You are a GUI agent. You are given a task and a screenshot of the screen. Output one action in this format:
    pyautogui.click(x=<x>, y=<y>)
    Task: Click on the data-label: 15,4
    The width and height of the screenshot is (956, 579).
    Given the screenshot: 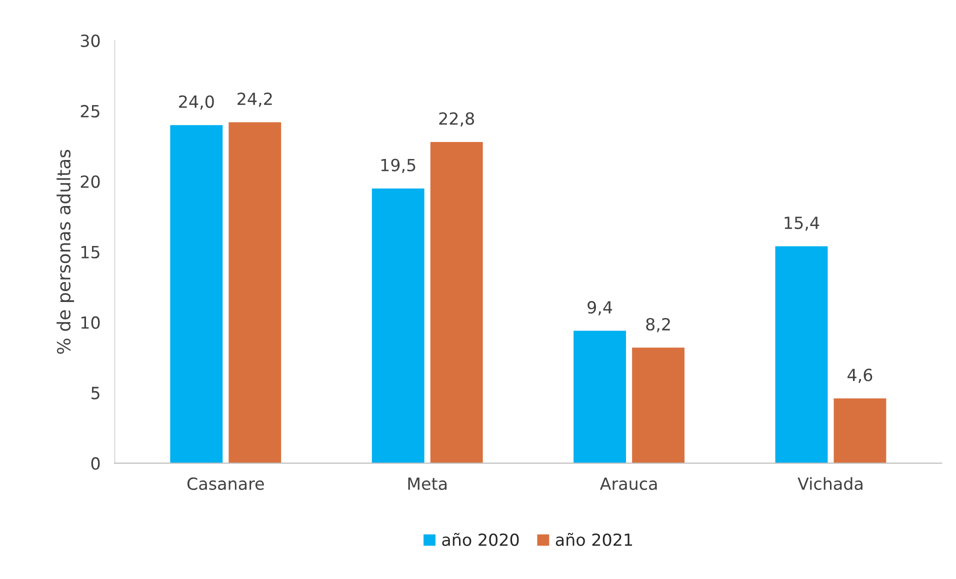 What is the action you would take?
    pyautogui.click(x=802, y=223)
    